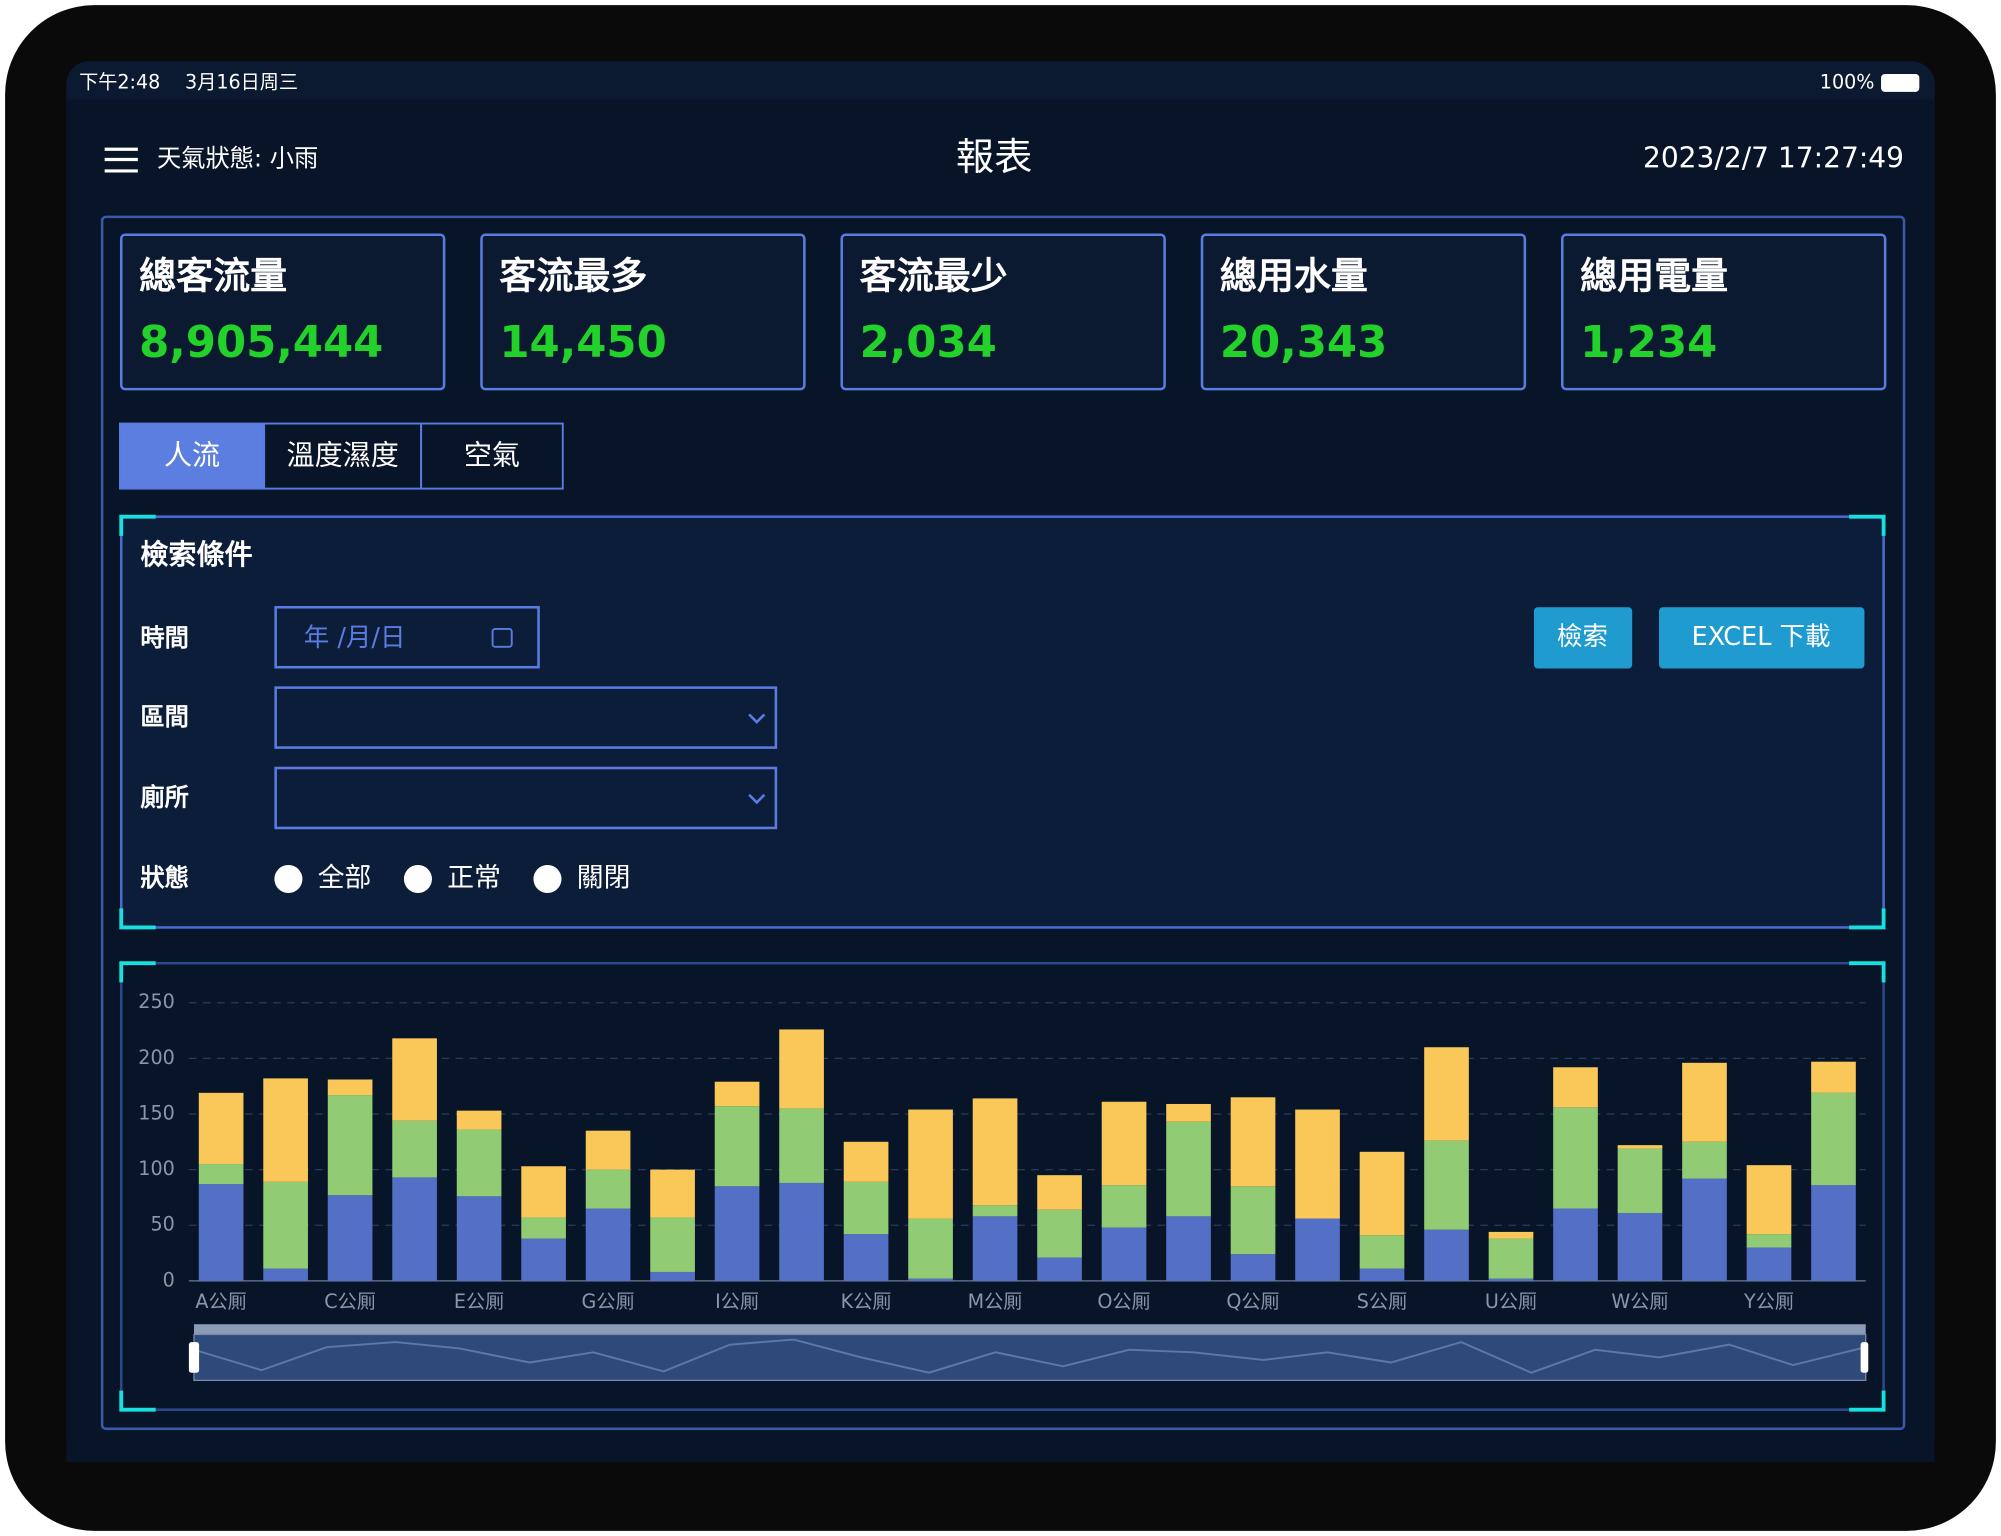 The width and height of the screenshot is (2001, 1536). What do you see at coordinates (1123, 1301) in the screenshot?
I see `x-tick-label: O公厠` at bounding box center [1123, 1301].